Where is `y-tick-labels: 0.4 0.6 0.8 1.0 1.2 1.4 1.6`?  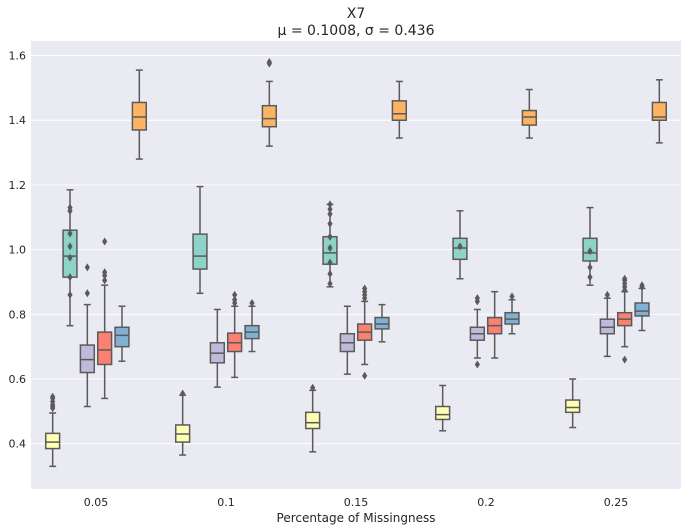
y-tick-labels: 0.4 0.6 0.8 1.0 1.2 1.4 1.6 is located at coordinates (18, 250).